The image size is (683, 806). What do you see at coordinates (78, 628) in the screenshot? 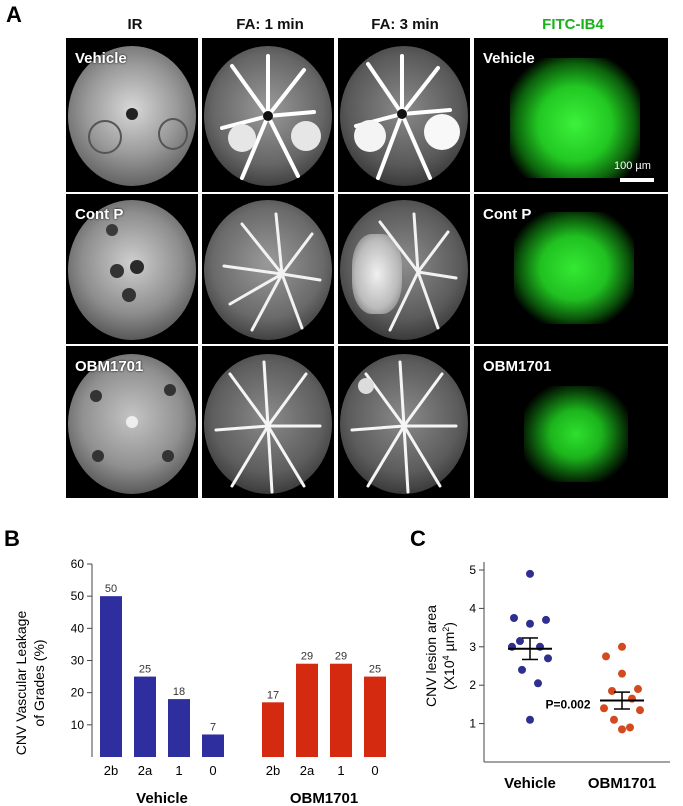
I see `chart-b-ytick-label: 40` at bounding box center [78, 628].